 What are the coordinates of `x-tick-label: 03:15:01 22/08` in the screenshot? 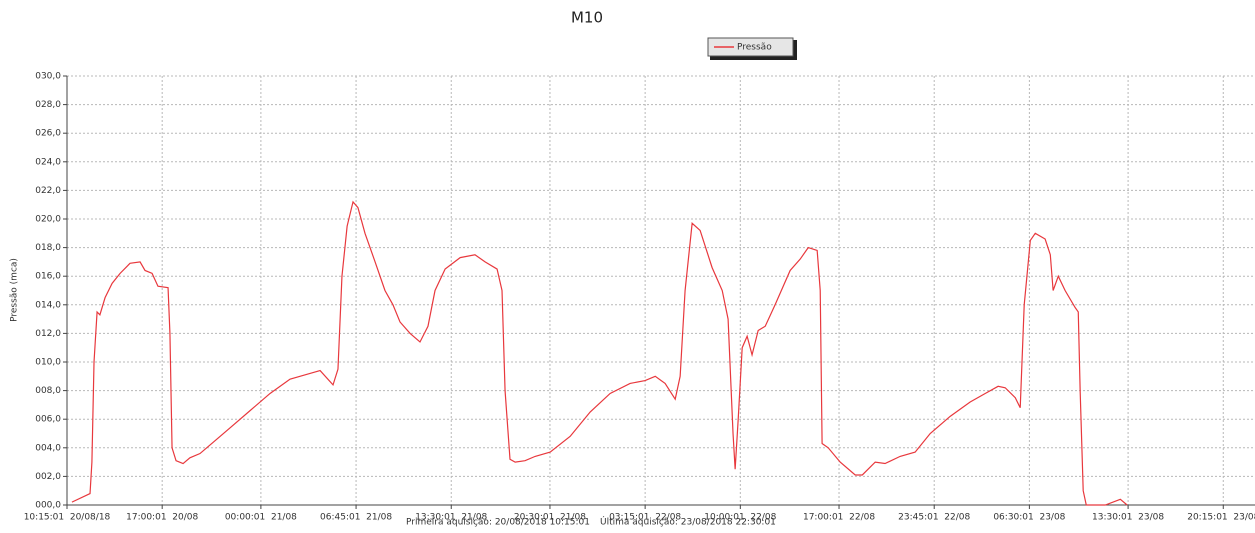 It's located at (645, 518).